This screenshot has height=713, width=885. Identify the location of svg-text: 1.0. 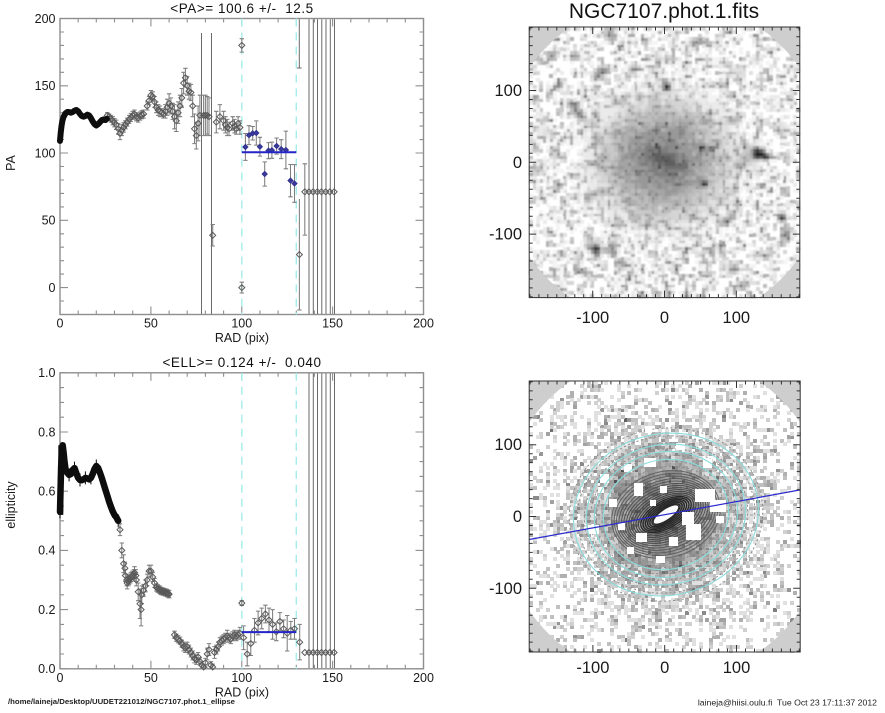
(46, 373).